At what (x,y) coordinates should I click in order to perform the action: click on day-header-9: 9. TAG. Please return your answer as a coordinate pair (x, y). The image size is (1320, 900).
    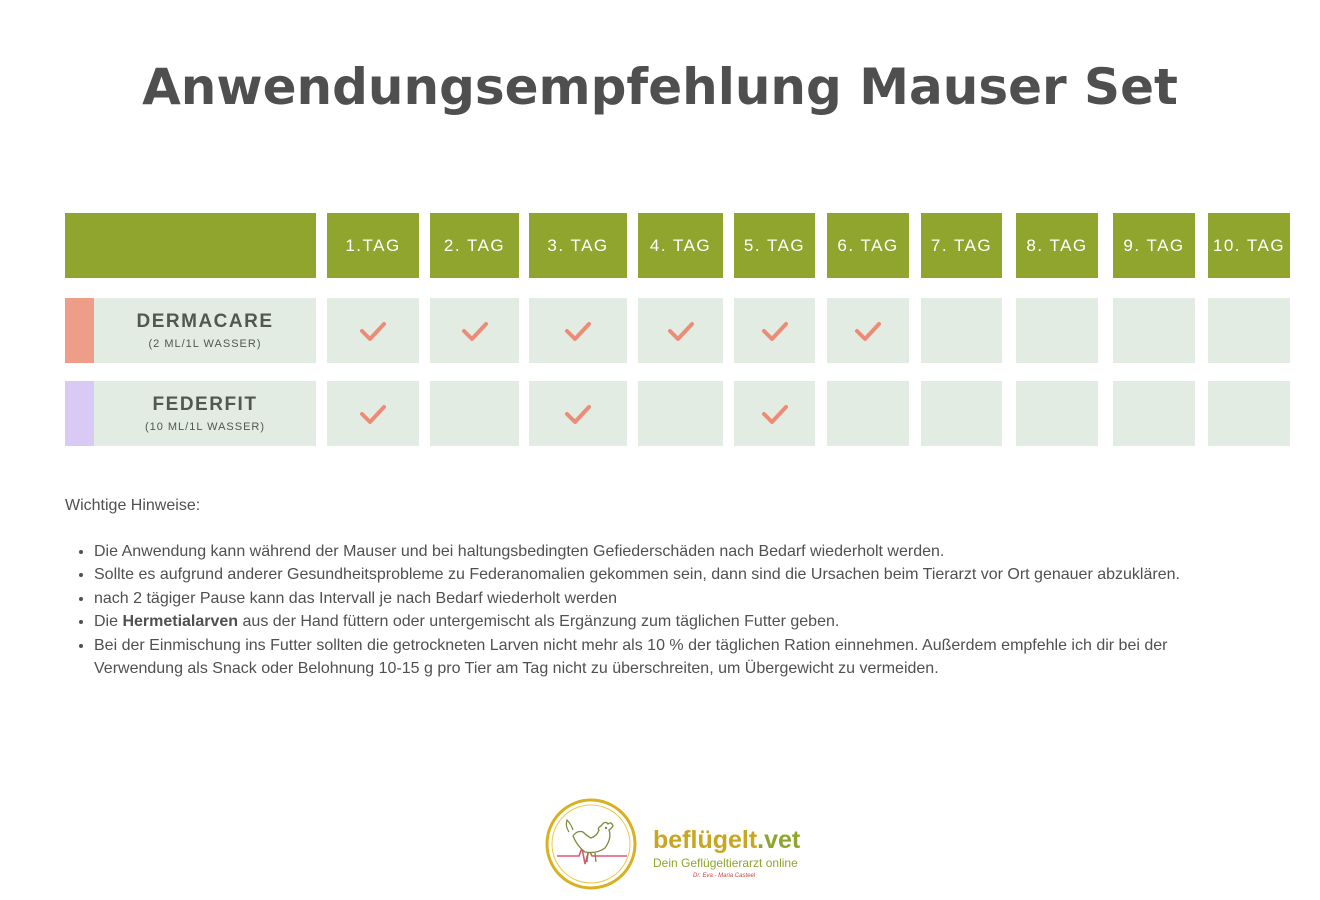
    Looking at the image, I should click on (1154, 245).